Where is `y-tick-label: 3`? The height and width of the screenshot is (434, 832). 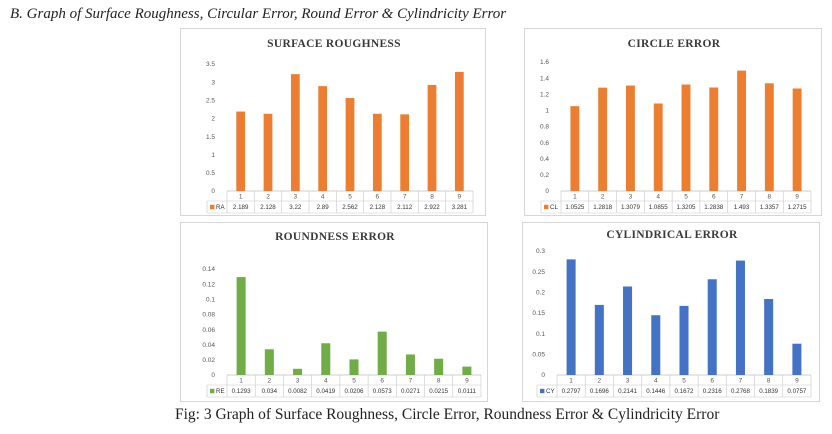 y-tick-label: 3 is located at coordinates (213, 82).